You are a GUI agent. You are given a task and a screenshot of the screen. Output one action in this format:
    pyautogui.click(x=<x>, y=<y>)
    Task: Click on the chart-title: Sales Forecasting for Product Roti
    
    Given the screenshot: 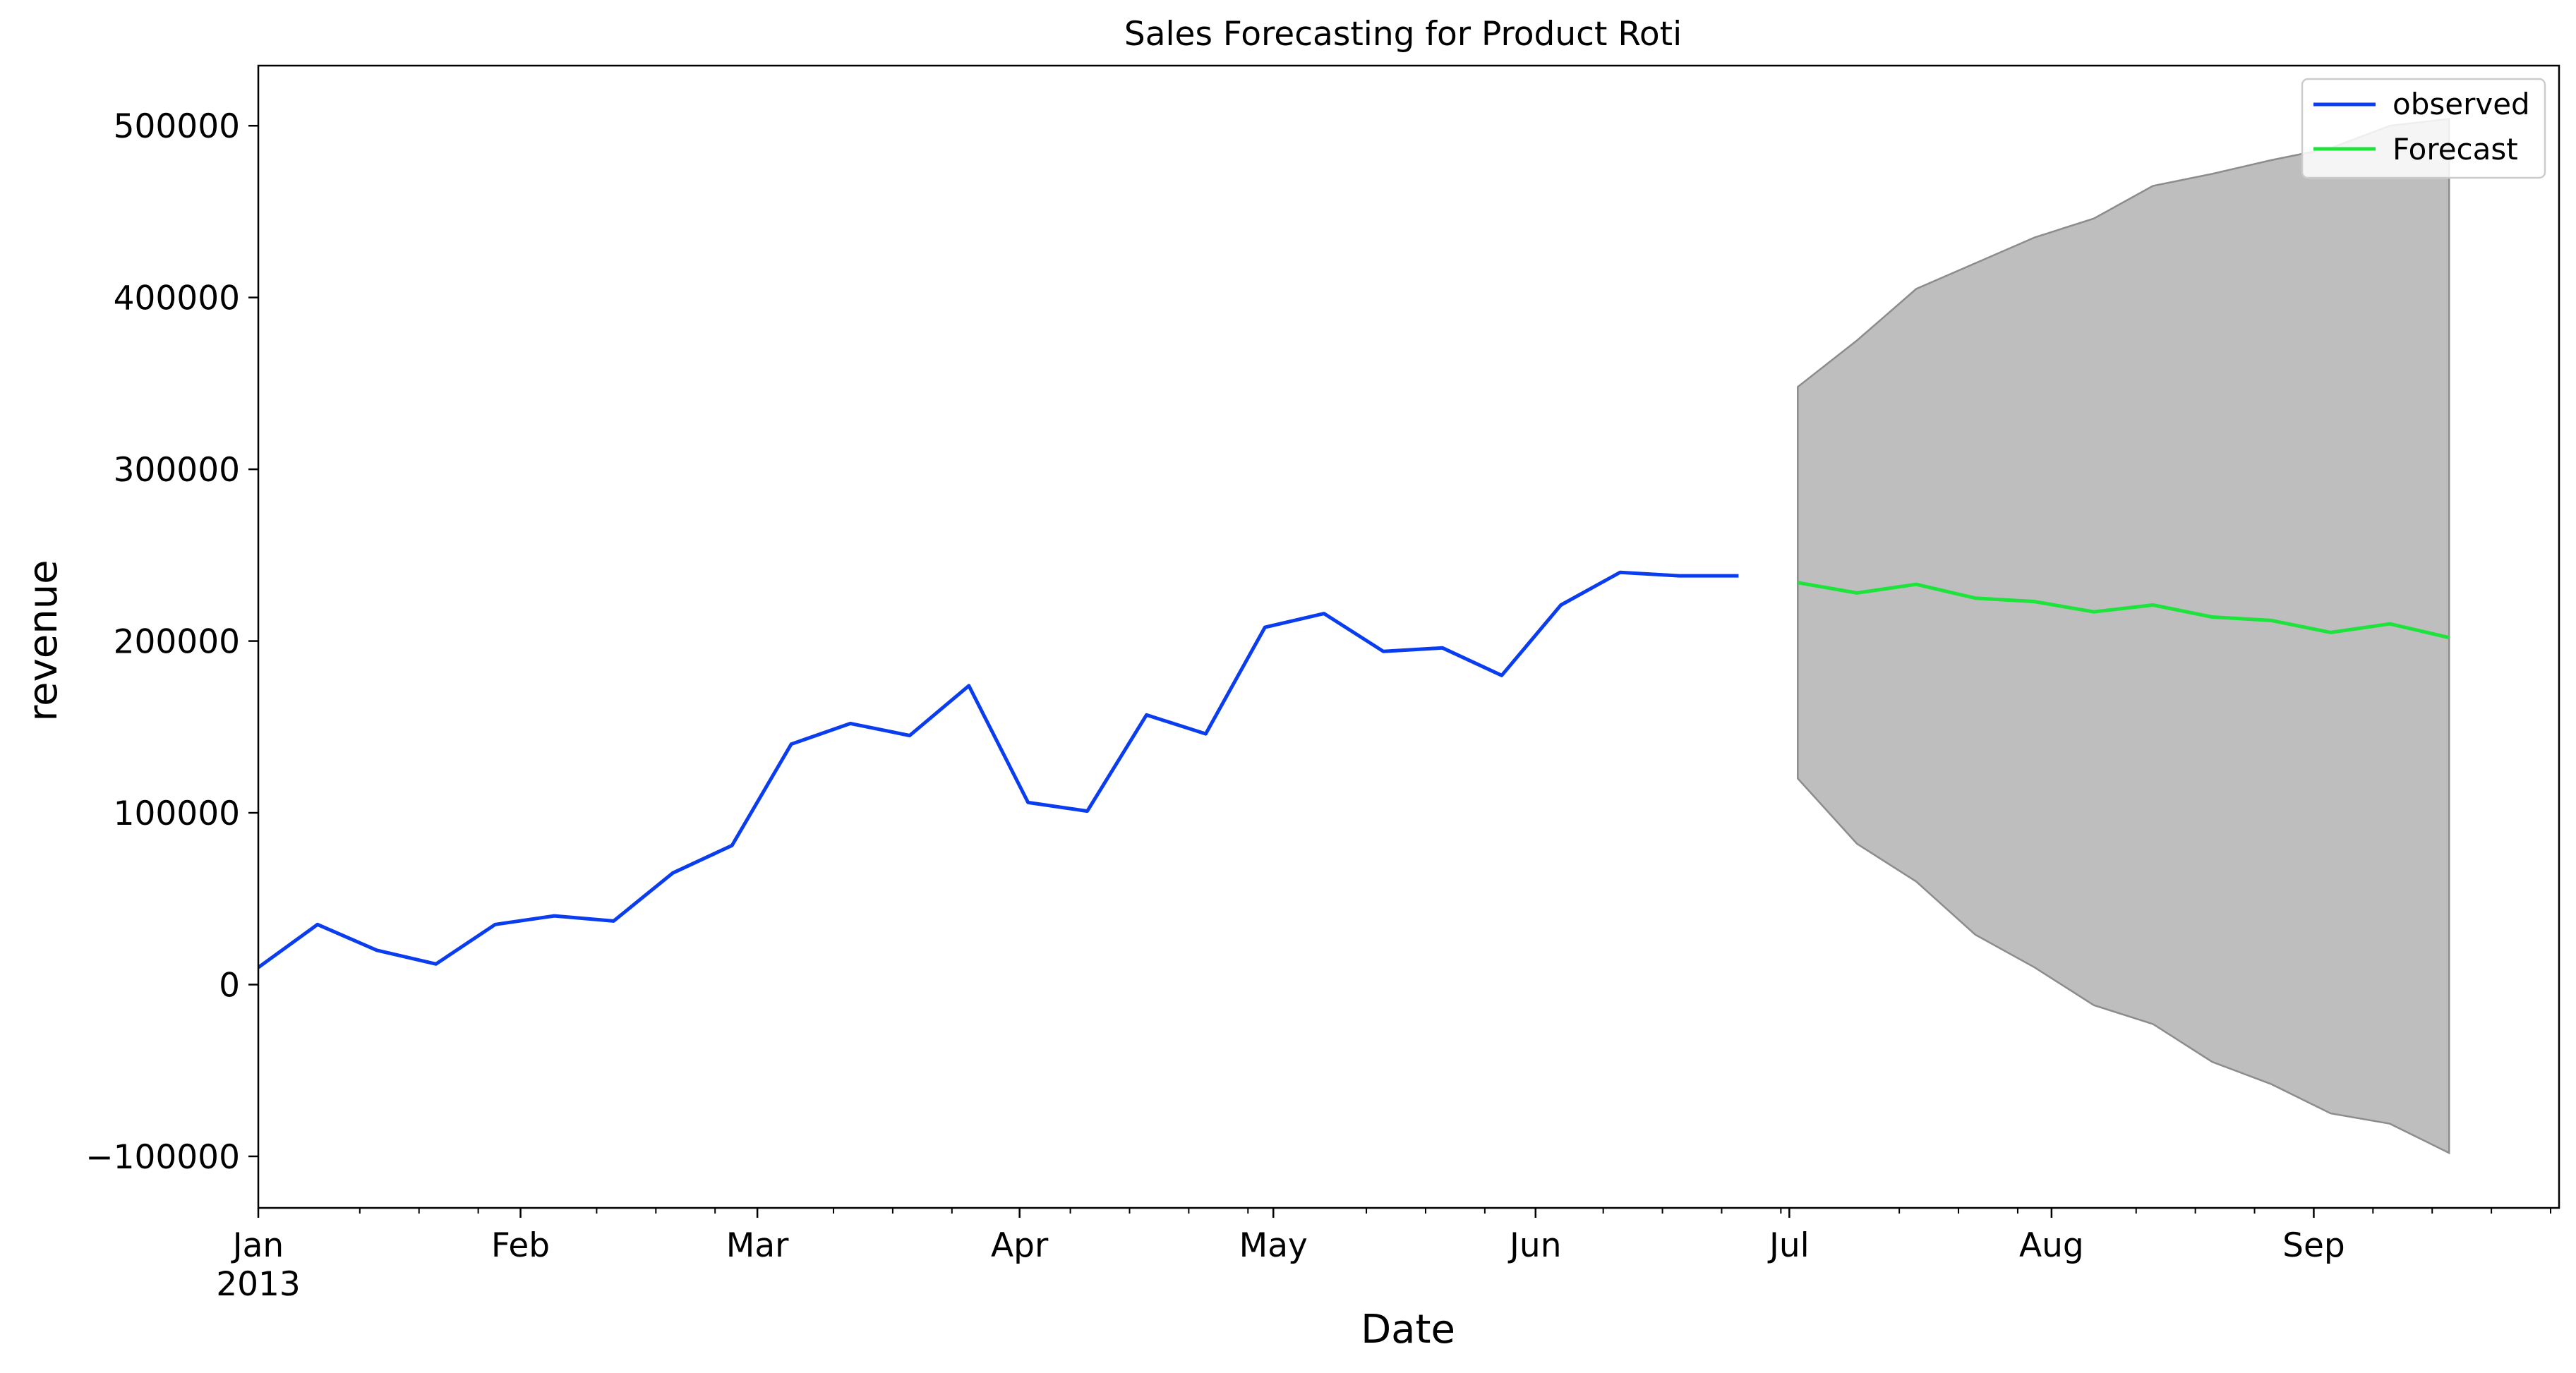 What is the action you would take?
    pyautogui.click(x=1403, y=34)
    